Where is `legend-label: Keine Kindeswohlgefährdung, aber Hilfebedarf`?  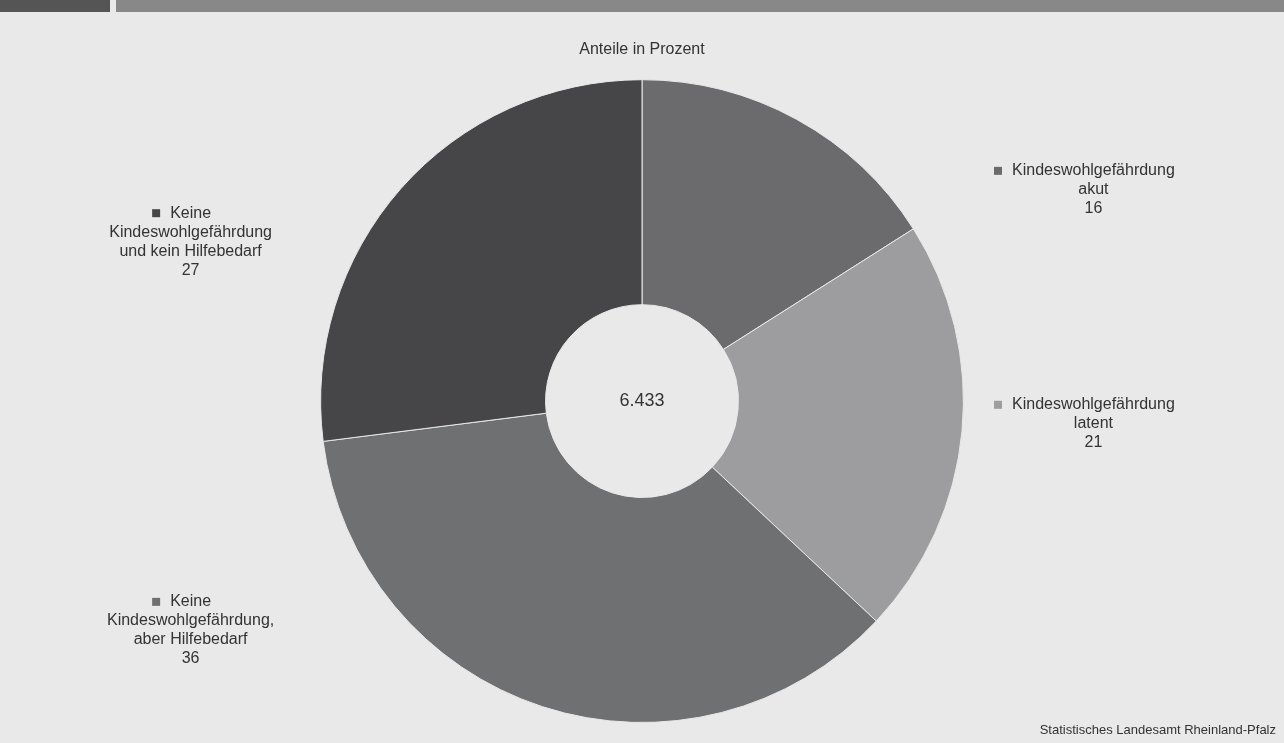 legend-label: Keine Kindeswohlgefährdung, aber Hilfebedarf is located at coordinates (190, 620).